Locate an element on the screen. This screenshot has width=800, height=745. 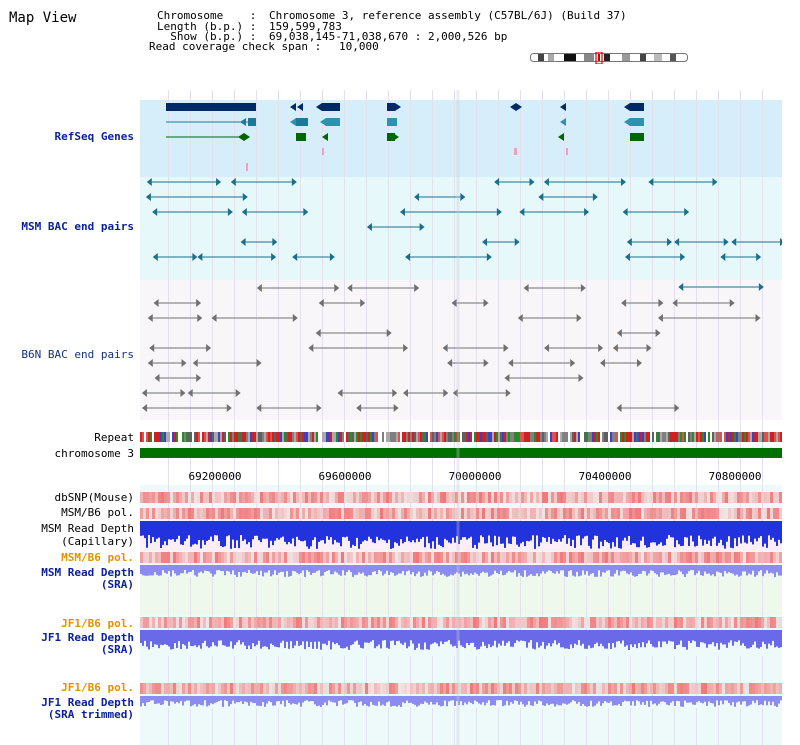
msm-bac-track is located at coordinates (463, 234).